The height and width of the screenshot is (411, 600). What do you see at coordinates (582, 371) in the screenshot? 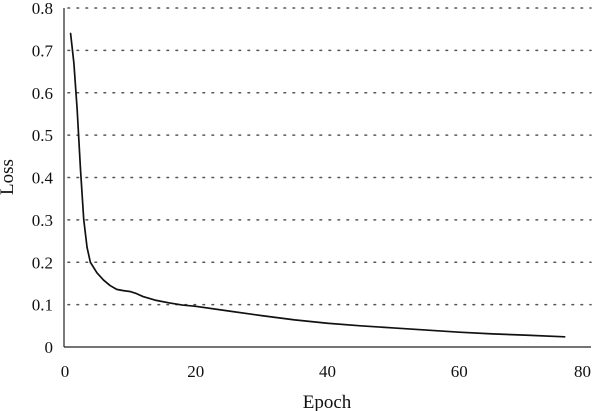
I see `x-tick-label: 80` at bounding box center [582, 371].